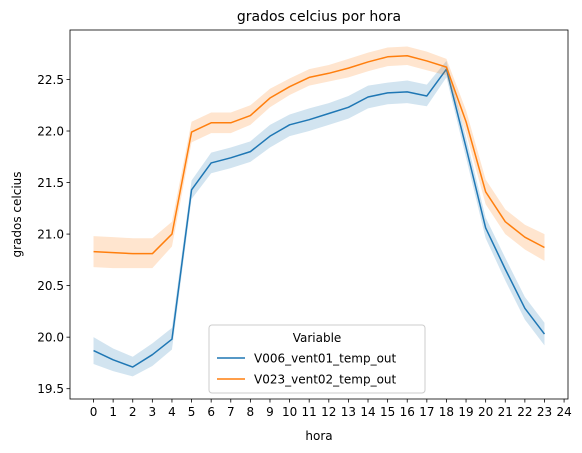  What do you see at coordinates (319, 17) in the screenshot?
I see `chart-title: grados celcius por hora` at bounding box center [319, 17].